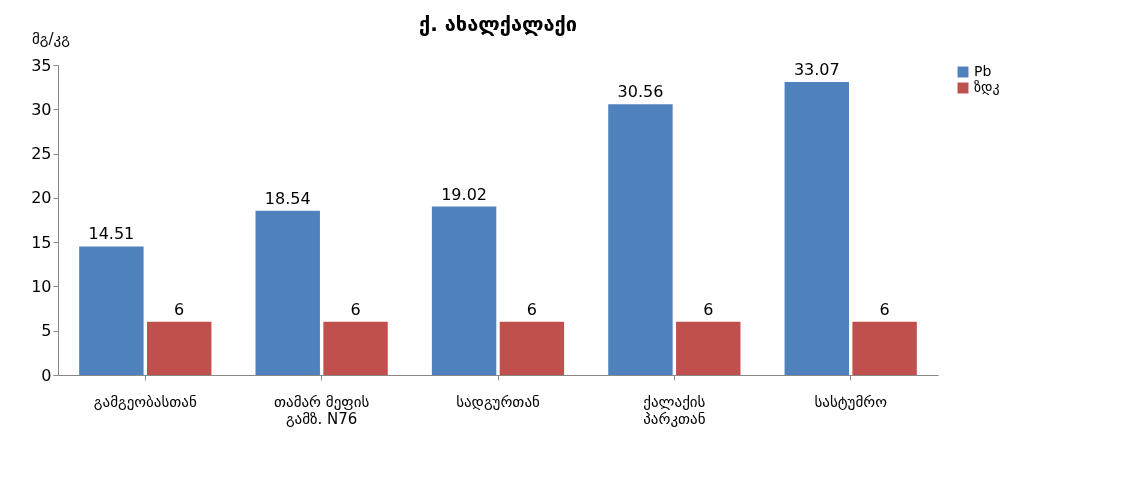  Describe the element at coordinates (983, 71) in the screenshot. I see `legend-label: Pb` at that location.